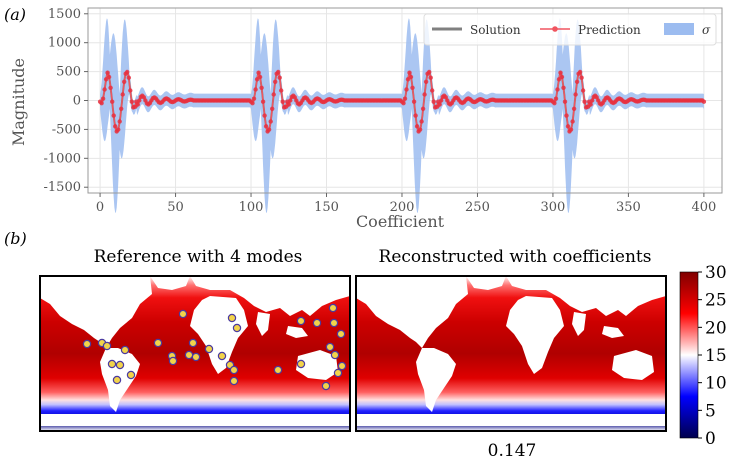 The height and width of the screenshot is (460, 733). I want to click on map-reconstructed, so click(511, 353).